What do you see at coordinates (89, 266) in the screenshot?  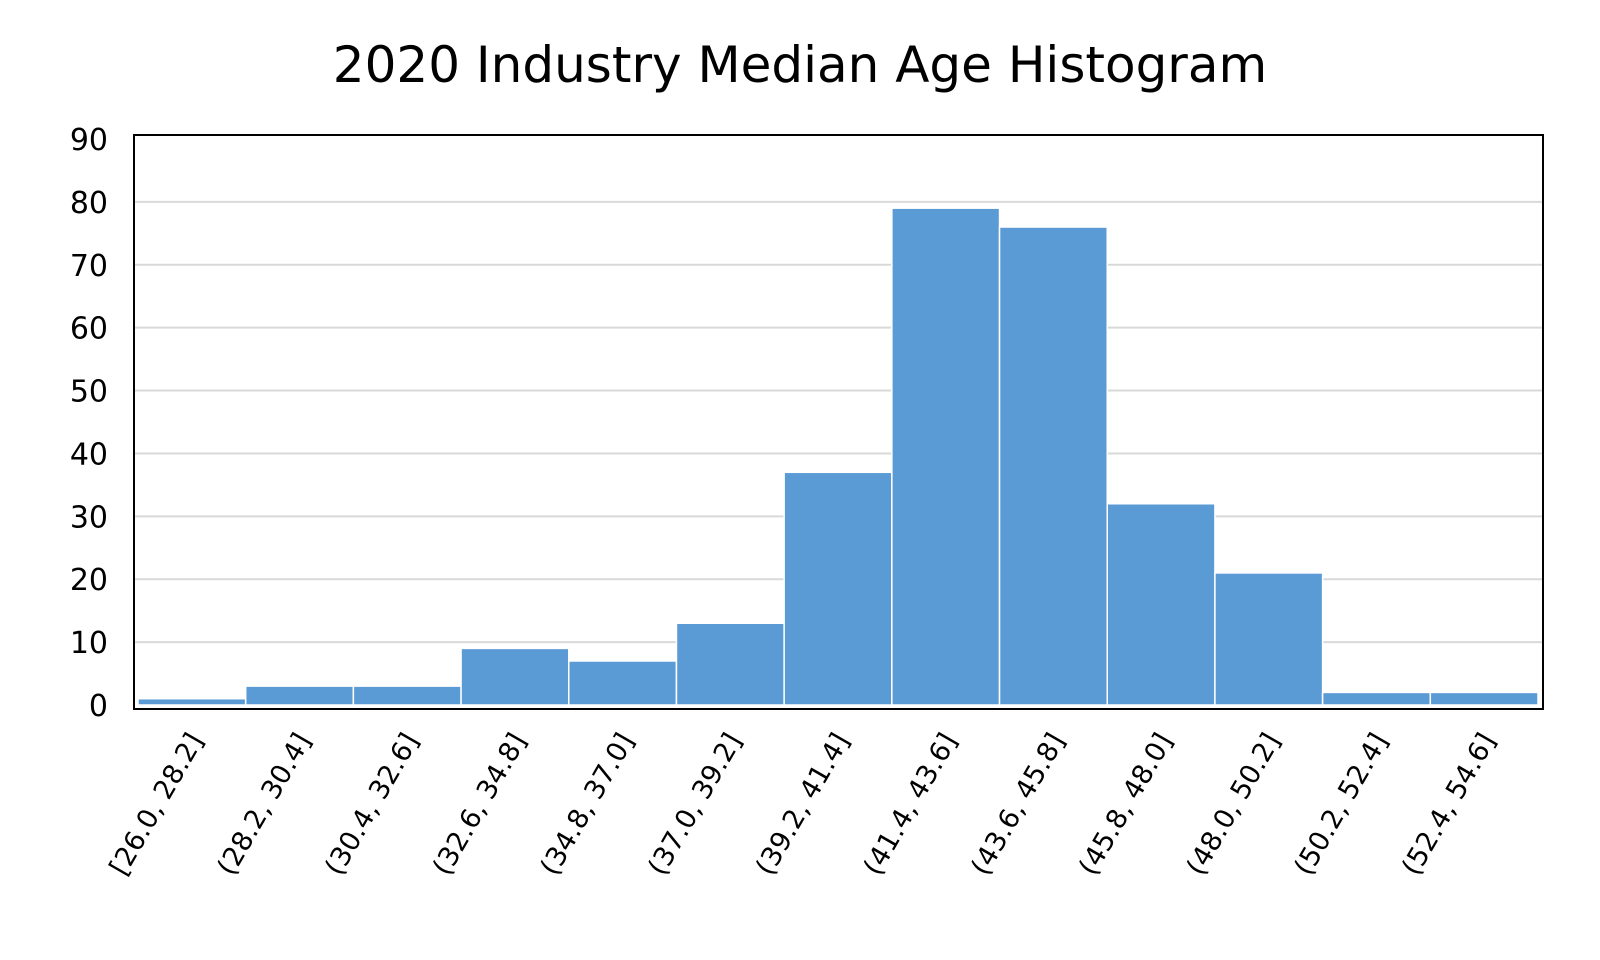 I see `y-tick-label: 70` at bounding box center [89, 266].